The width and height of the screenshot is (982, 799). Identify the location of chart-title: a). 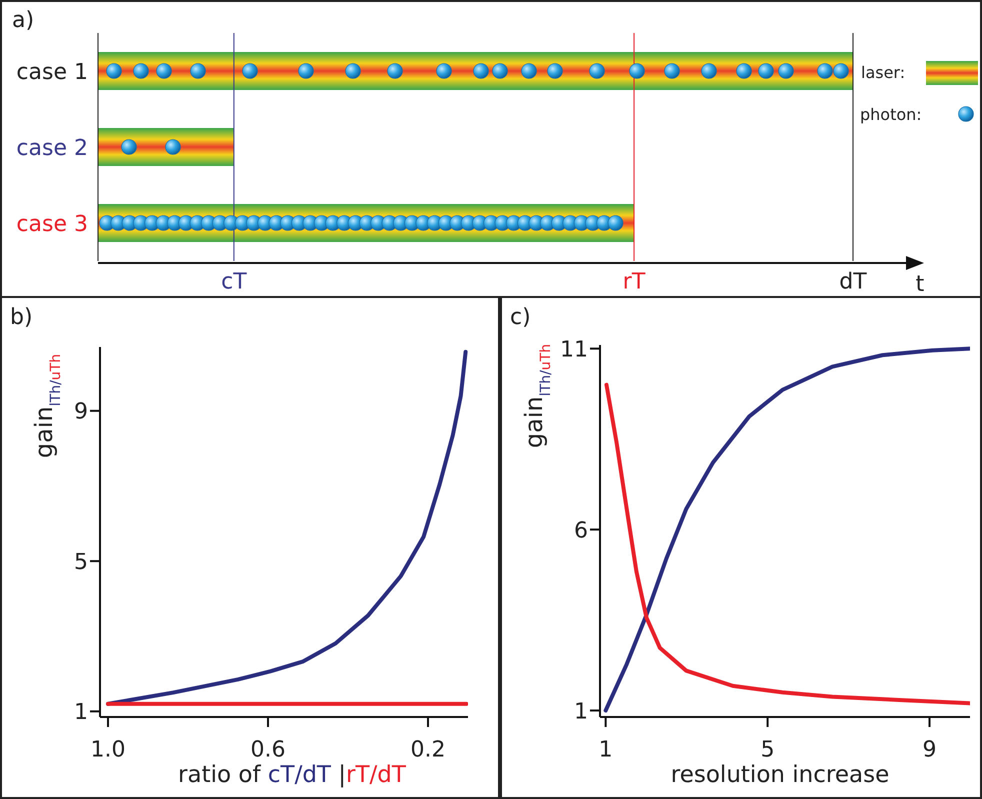
(23, 20).